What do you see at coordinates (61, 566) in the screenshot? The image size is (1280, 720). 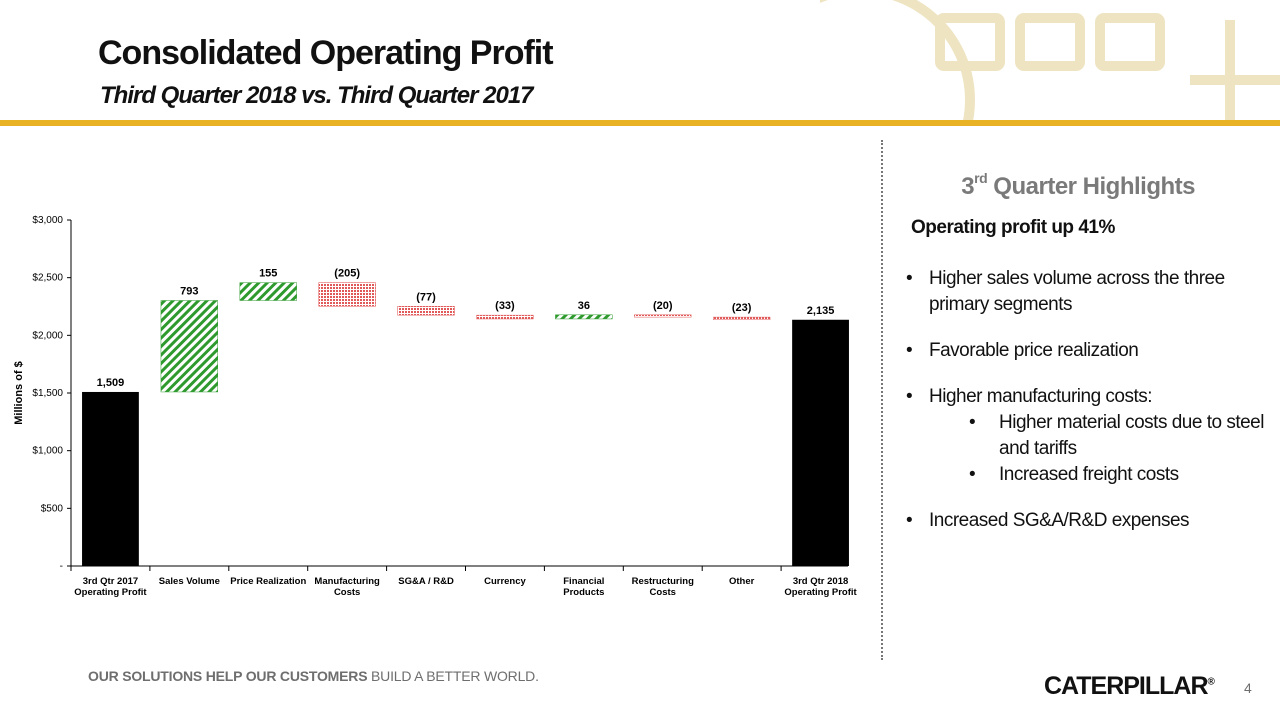 I see `y-tick-label: -` at bounding box center [61, 566].